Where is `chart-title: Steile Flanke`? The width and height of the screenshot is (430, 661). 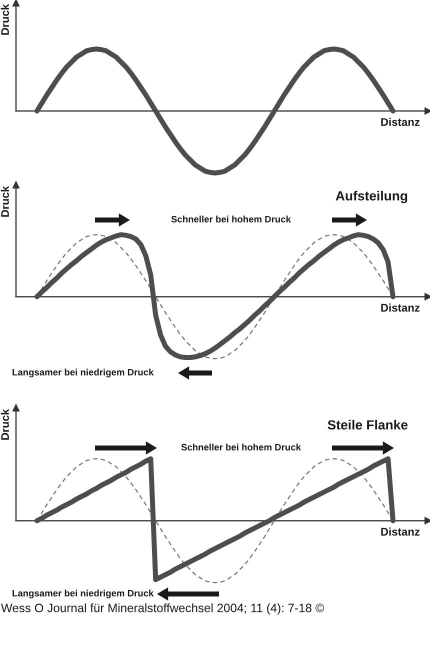
chart-title: Steile Flanke is located at coordinates (368, 425).